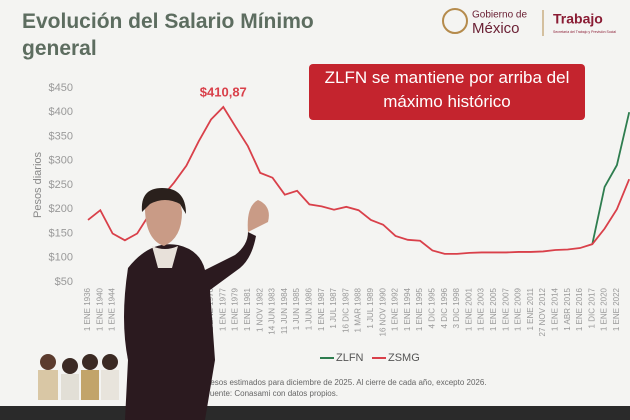  Describe the element at coordinates (432, 307) in the screenshot. I see `x-tick-label: 4 DIC 1995` at that location.